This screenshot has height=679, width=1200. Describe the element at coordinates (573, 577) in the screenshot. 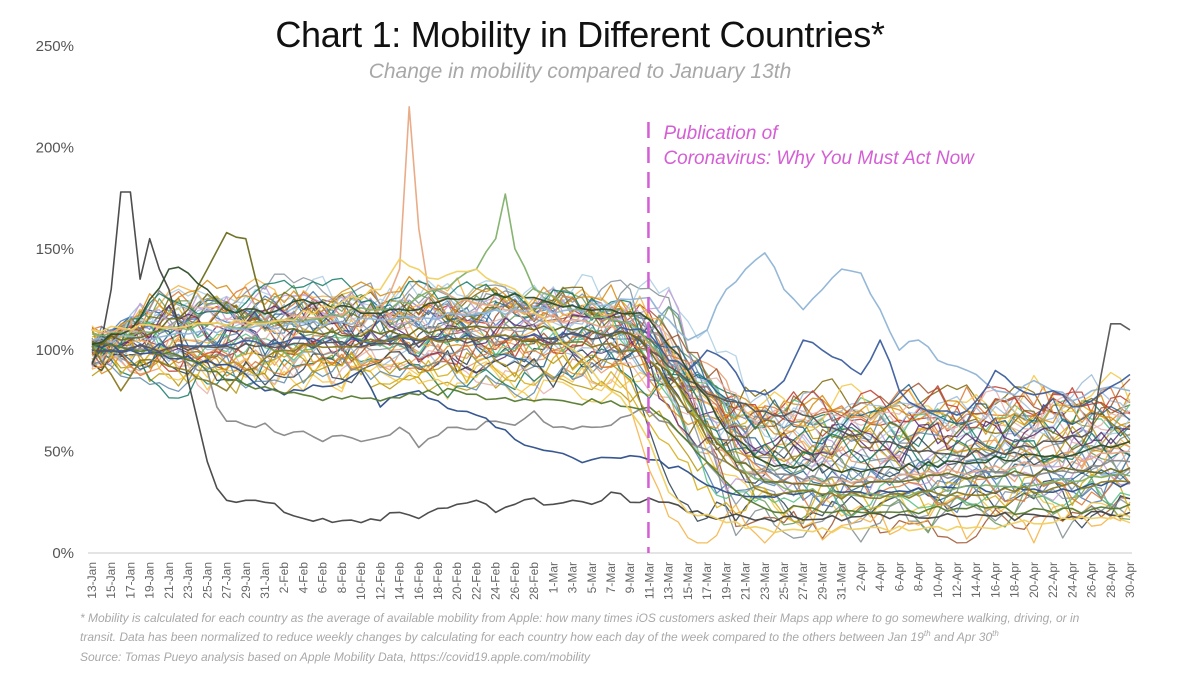

I see `x-tick-label: 3-Mar` at that location.